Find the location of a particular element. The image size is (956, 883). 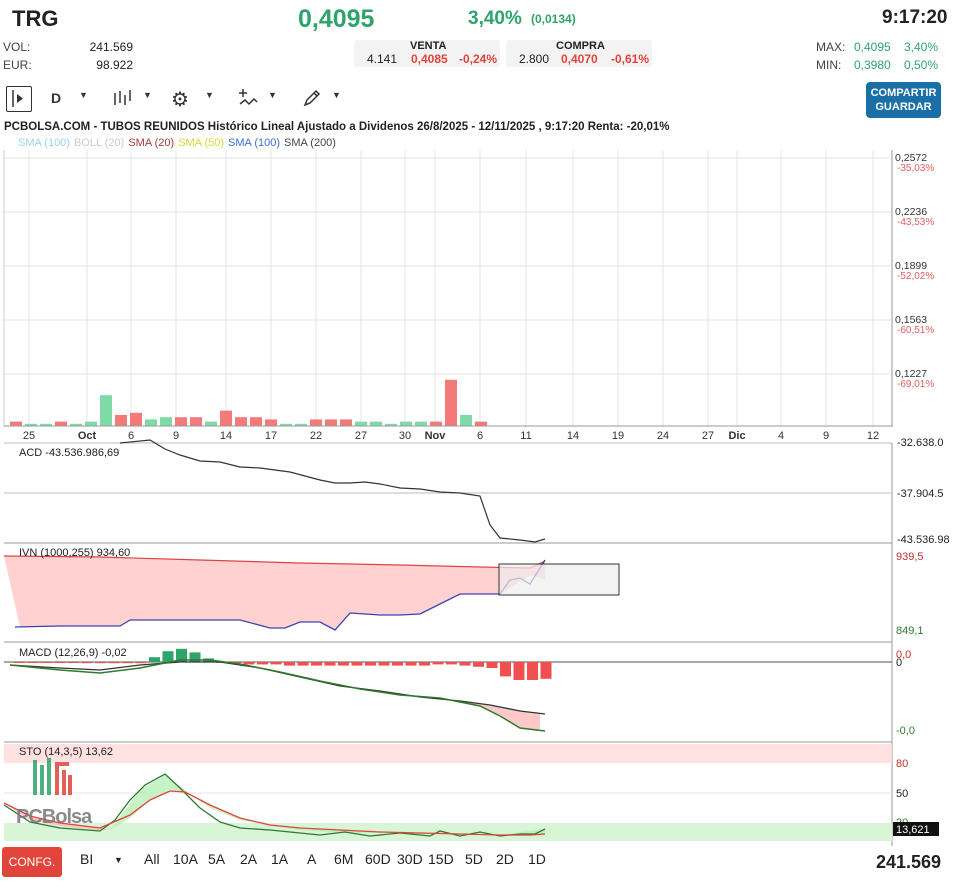

period-button: 15D is located at coordinates (441, 859).